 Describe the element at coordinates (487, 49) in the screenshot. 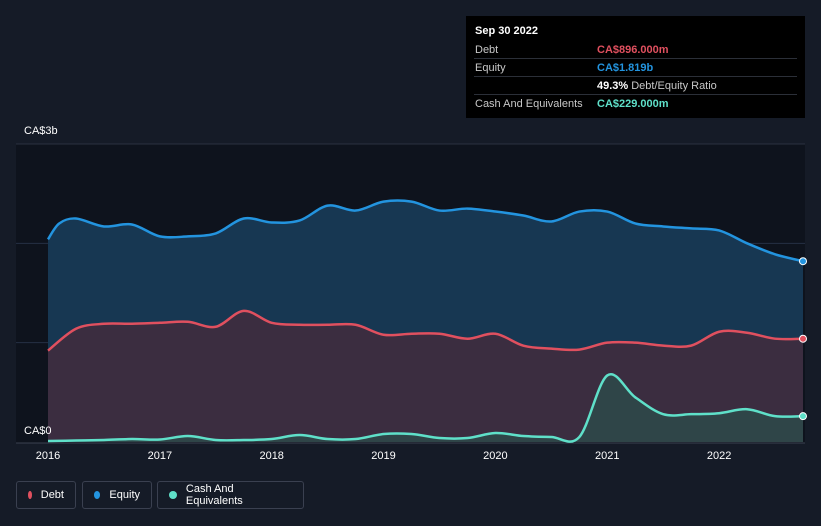

I see `tooltip-debt-label: Debt` at that location.